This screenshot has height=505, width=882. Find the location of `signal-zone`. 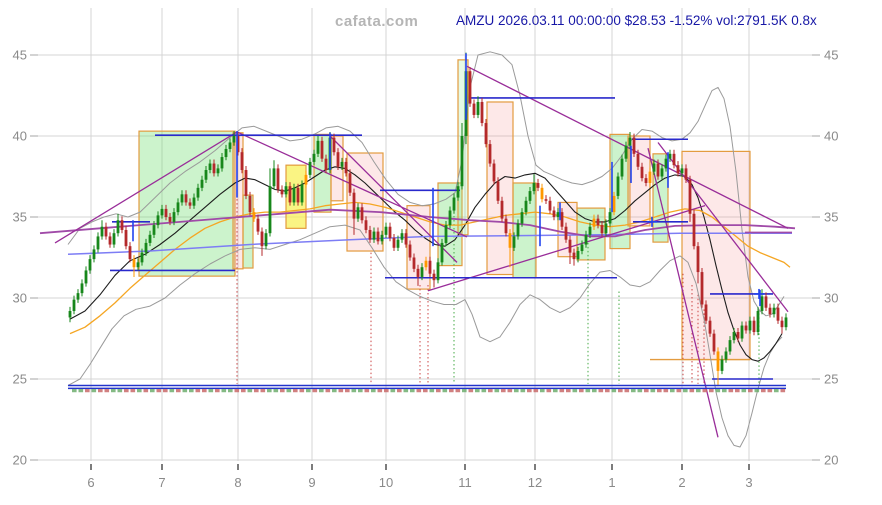

signal-zone is located at coordinates (187, 203).